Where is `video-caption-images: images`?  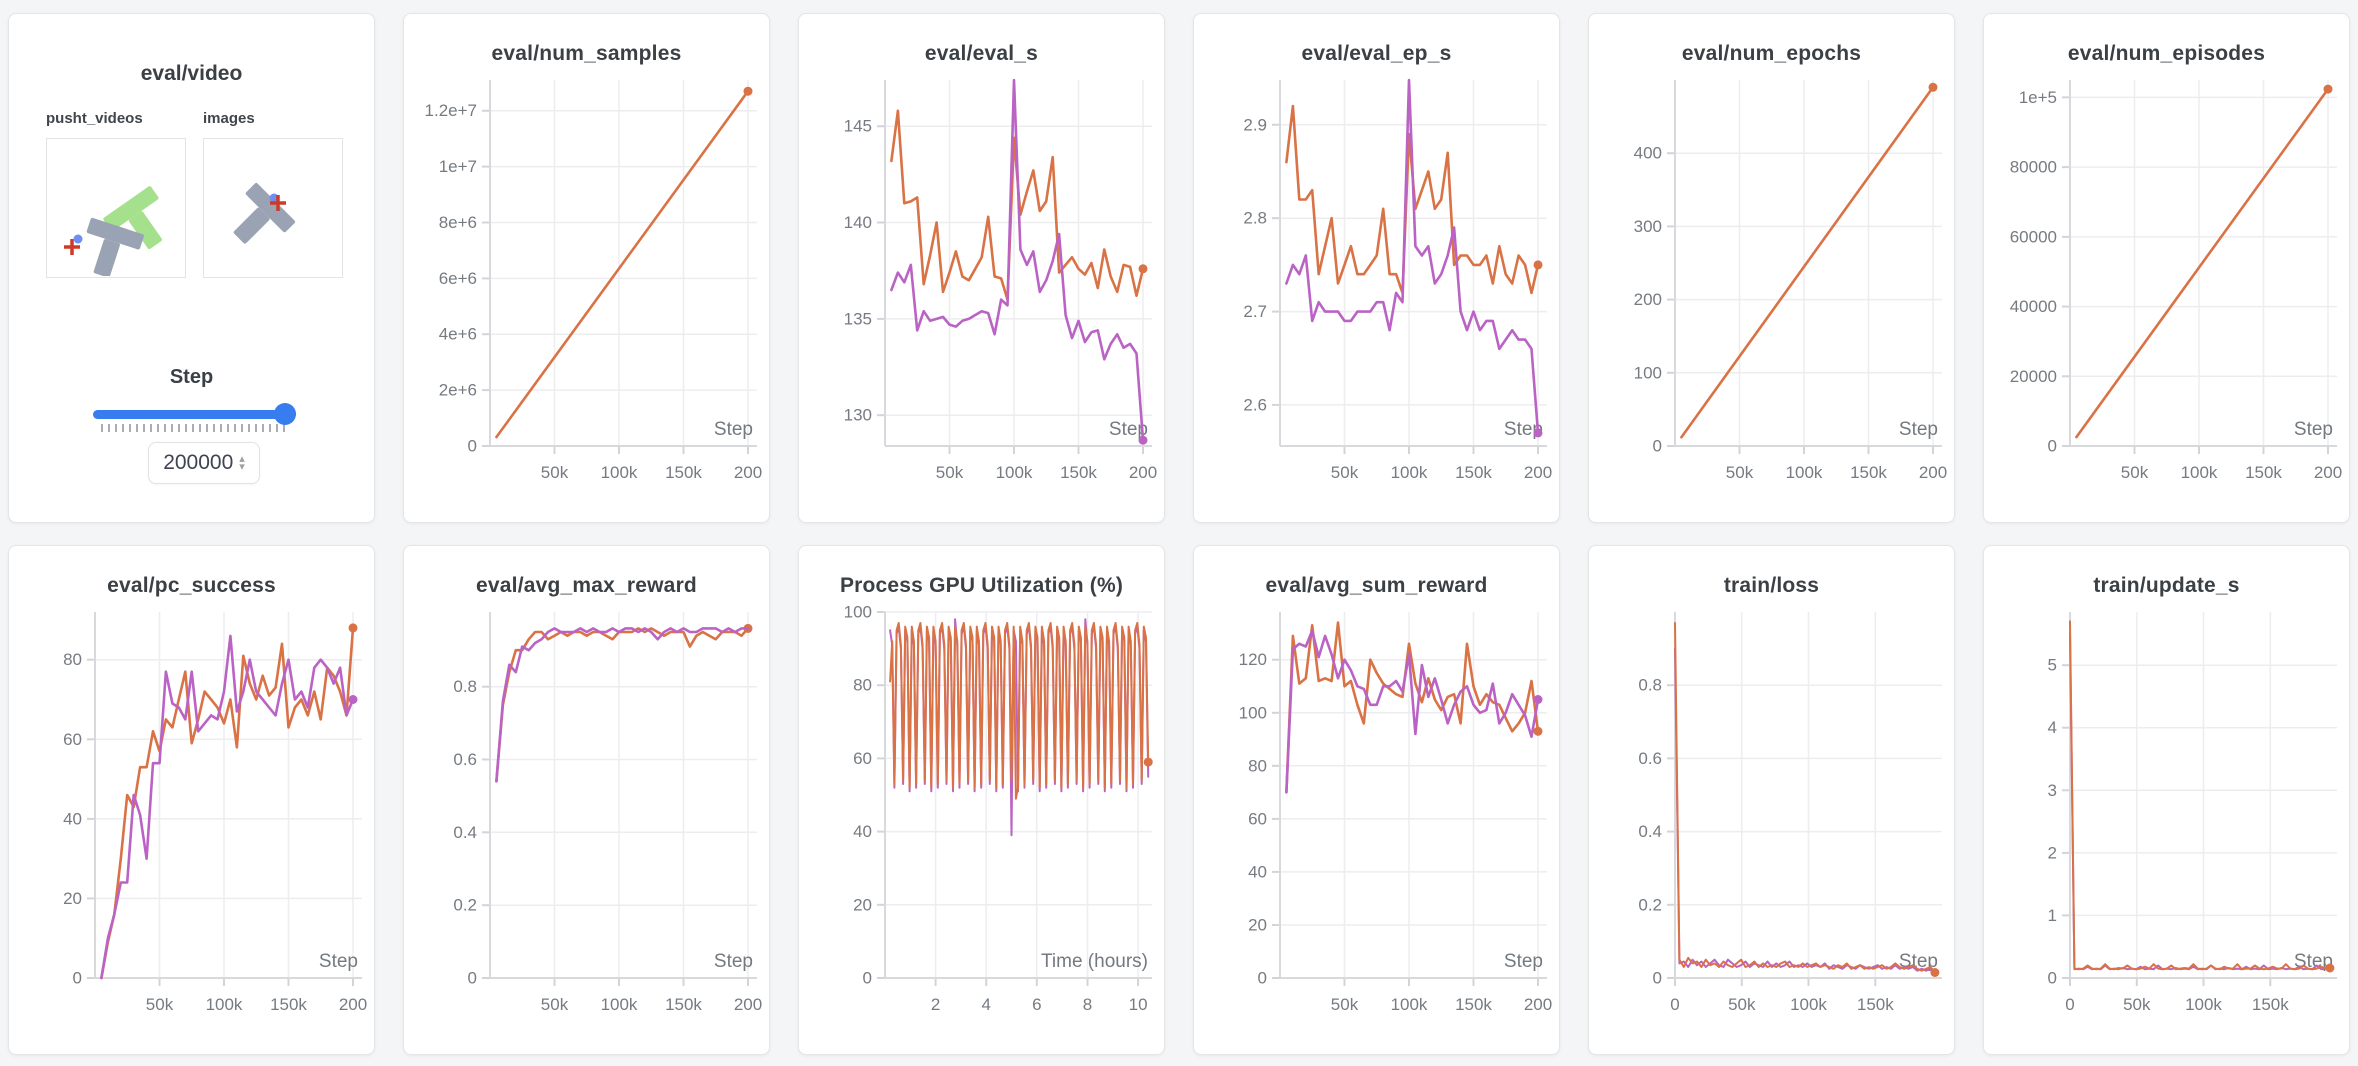
video-caption-images: images is located at coordinates (229, 118).